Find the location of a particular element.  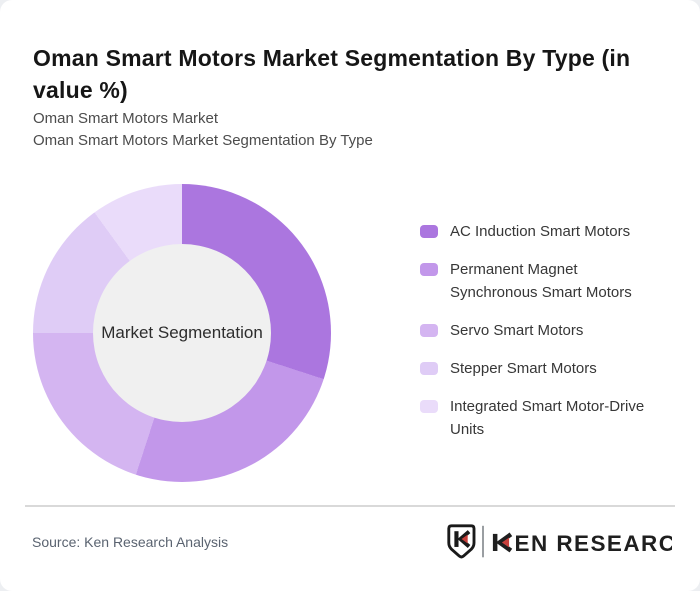

legend-label: AC Induction Smart Motors is located at coordinates (540, 231).